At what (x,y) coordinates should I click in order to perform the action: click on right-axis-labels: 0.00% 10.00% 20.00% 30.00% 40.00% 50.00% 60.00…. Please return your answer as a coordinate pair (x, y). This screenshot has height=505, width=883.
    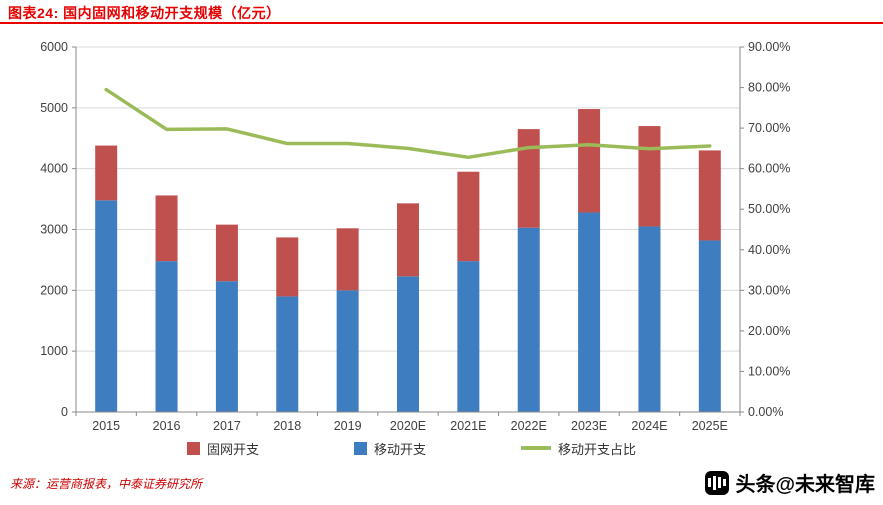
    Looking at the image, I should click on (769, 229).